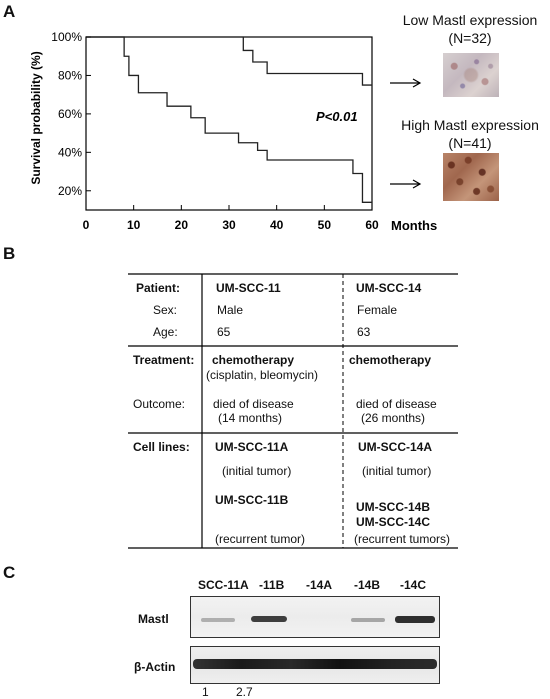 The width and height of the screenshot is (550, 699). What do you see at coordinates (364, 332) in the screenshot?
I see `age-2: 63` at bounding box center [364, 332].